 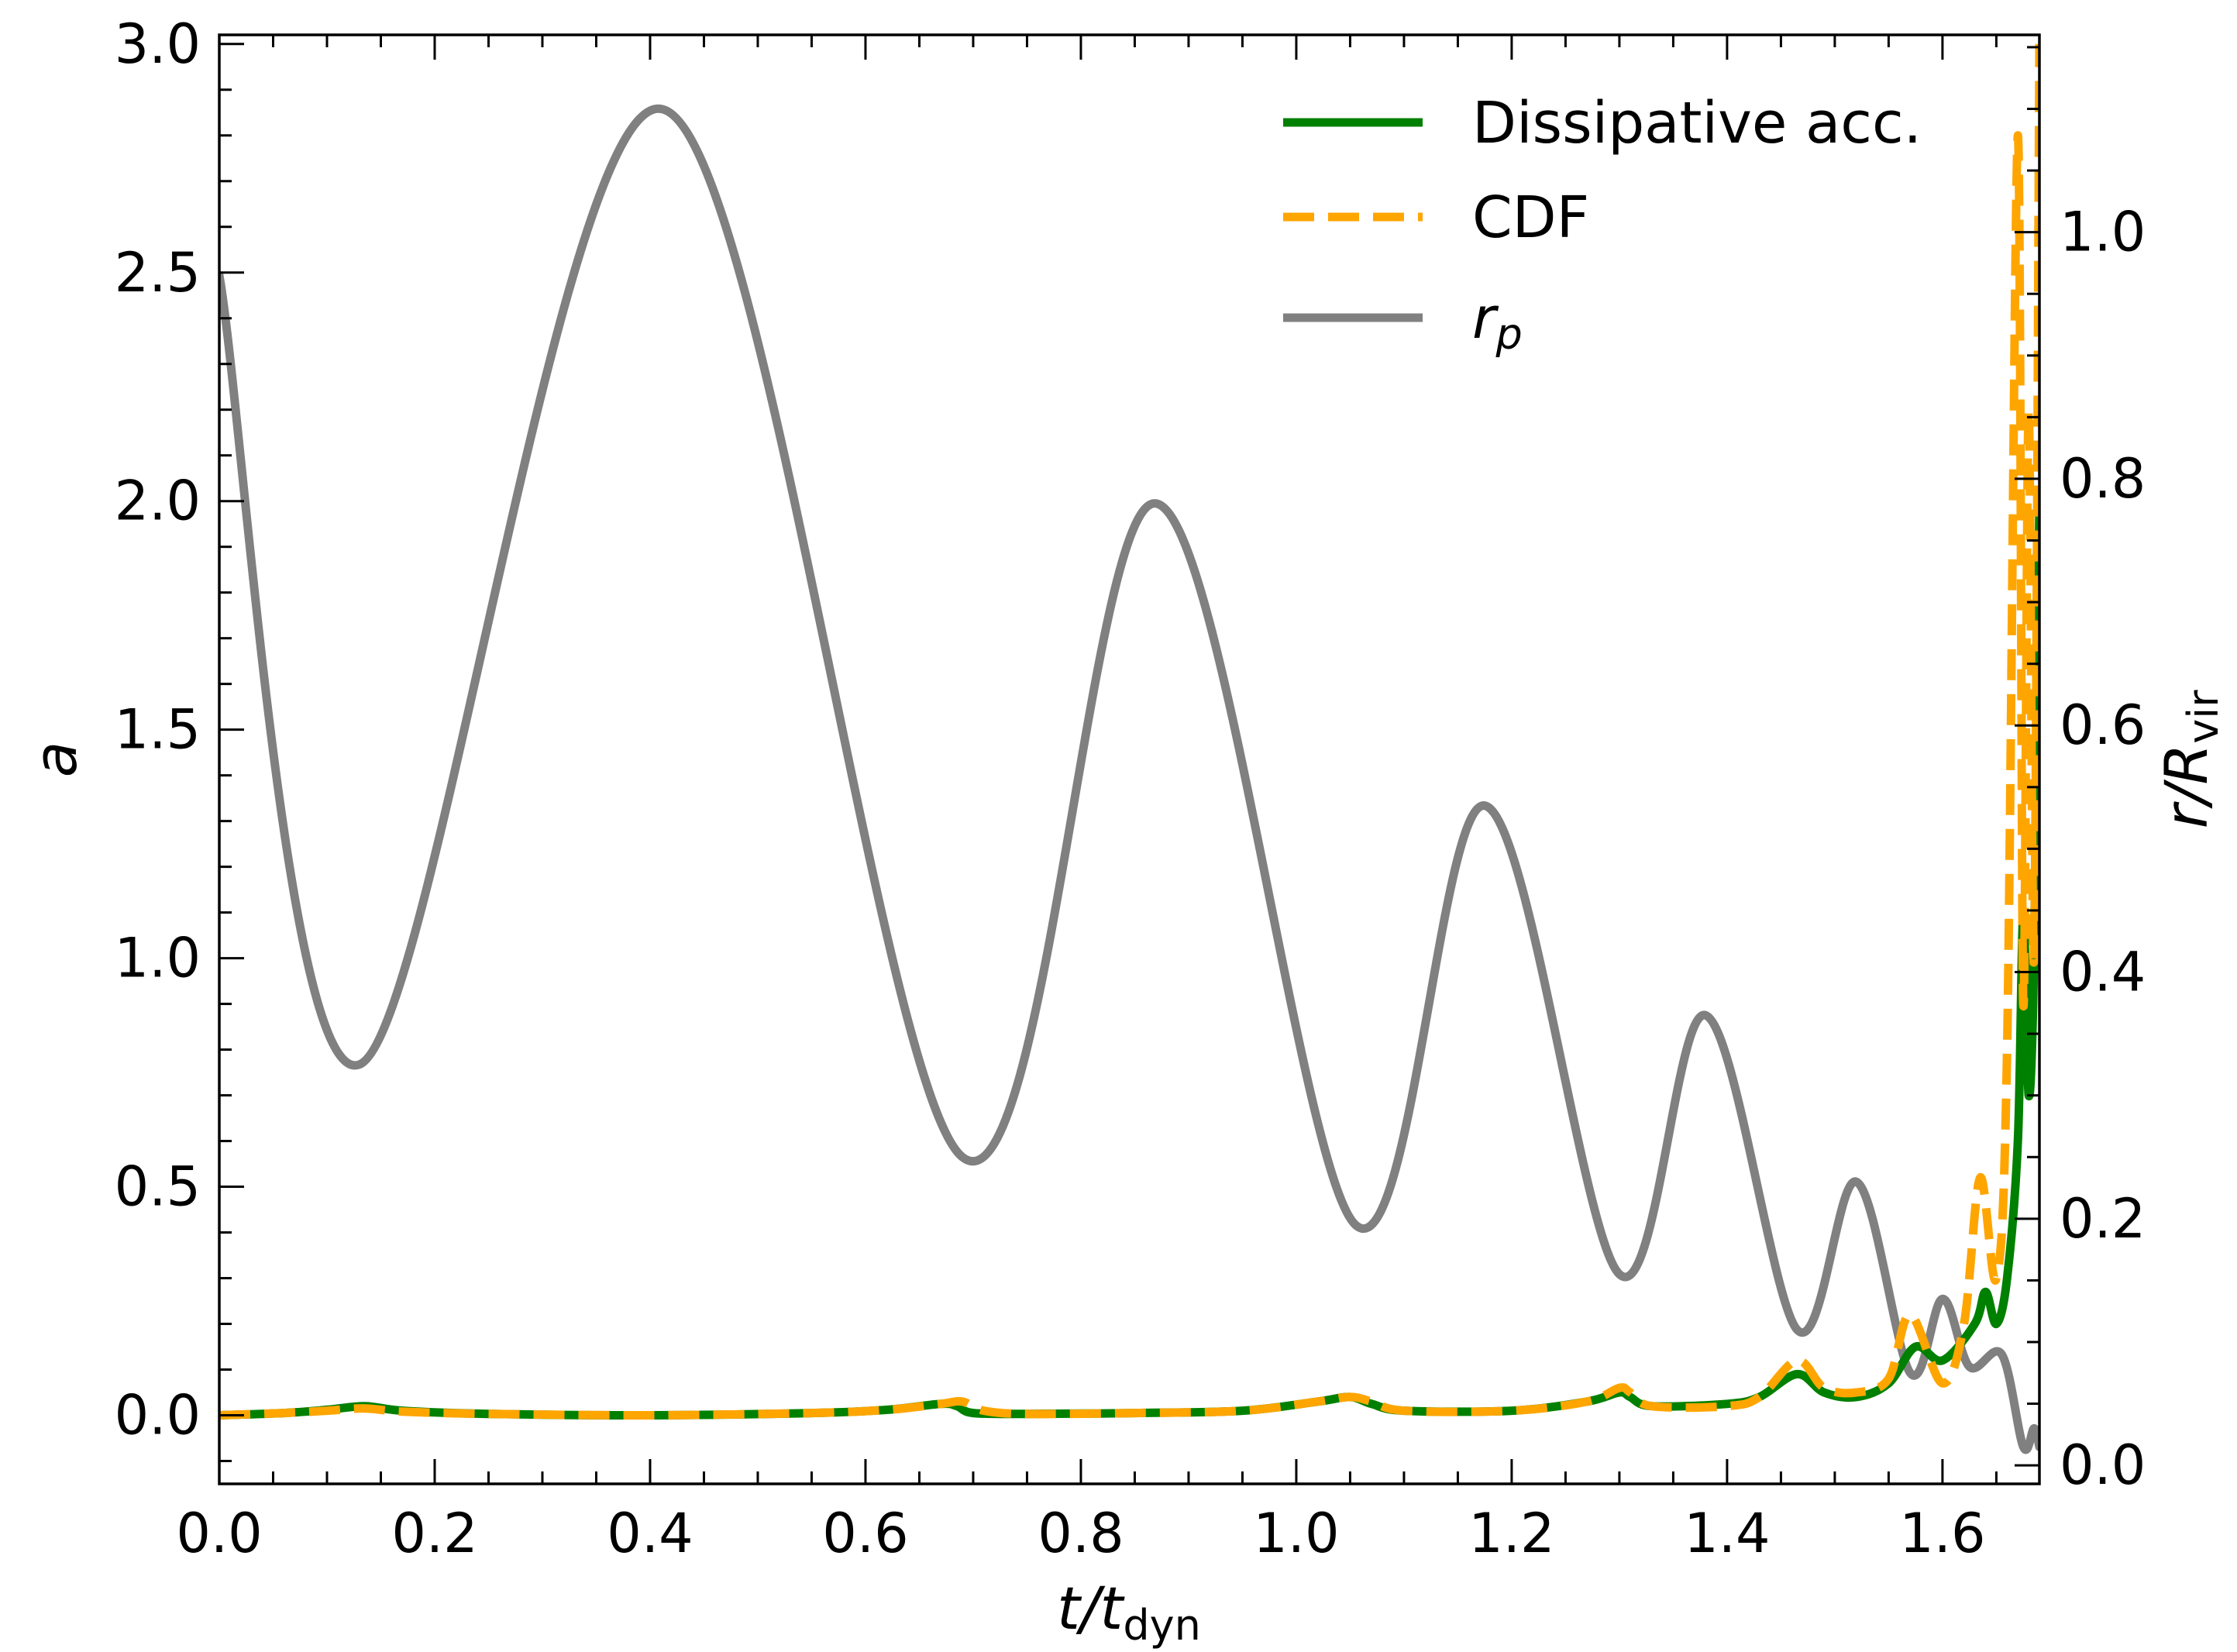 What do you see at coordinates (2203, 717) in the screenshot?
I see `y-axis-right-title-sub: vir` at bounding box center [2203, 717].